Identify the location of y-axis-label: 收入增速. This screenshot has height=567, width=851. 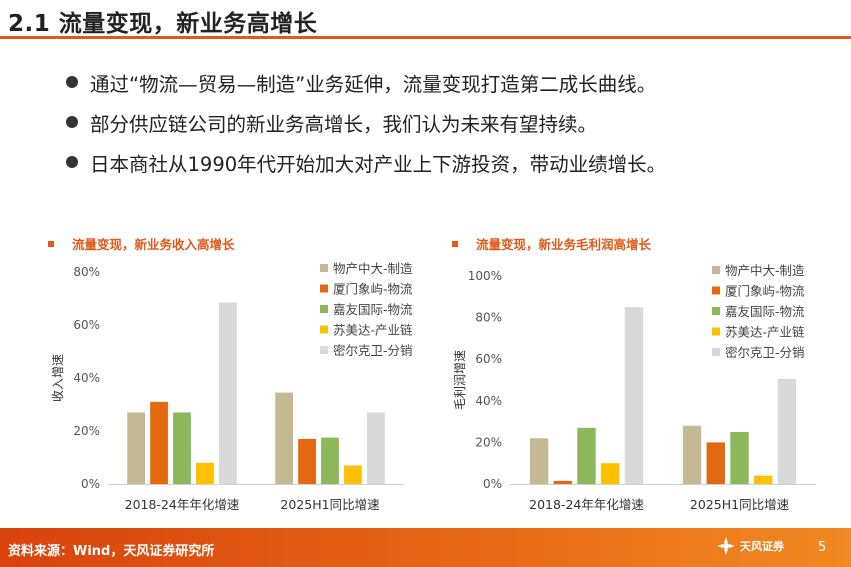
(58, 378).